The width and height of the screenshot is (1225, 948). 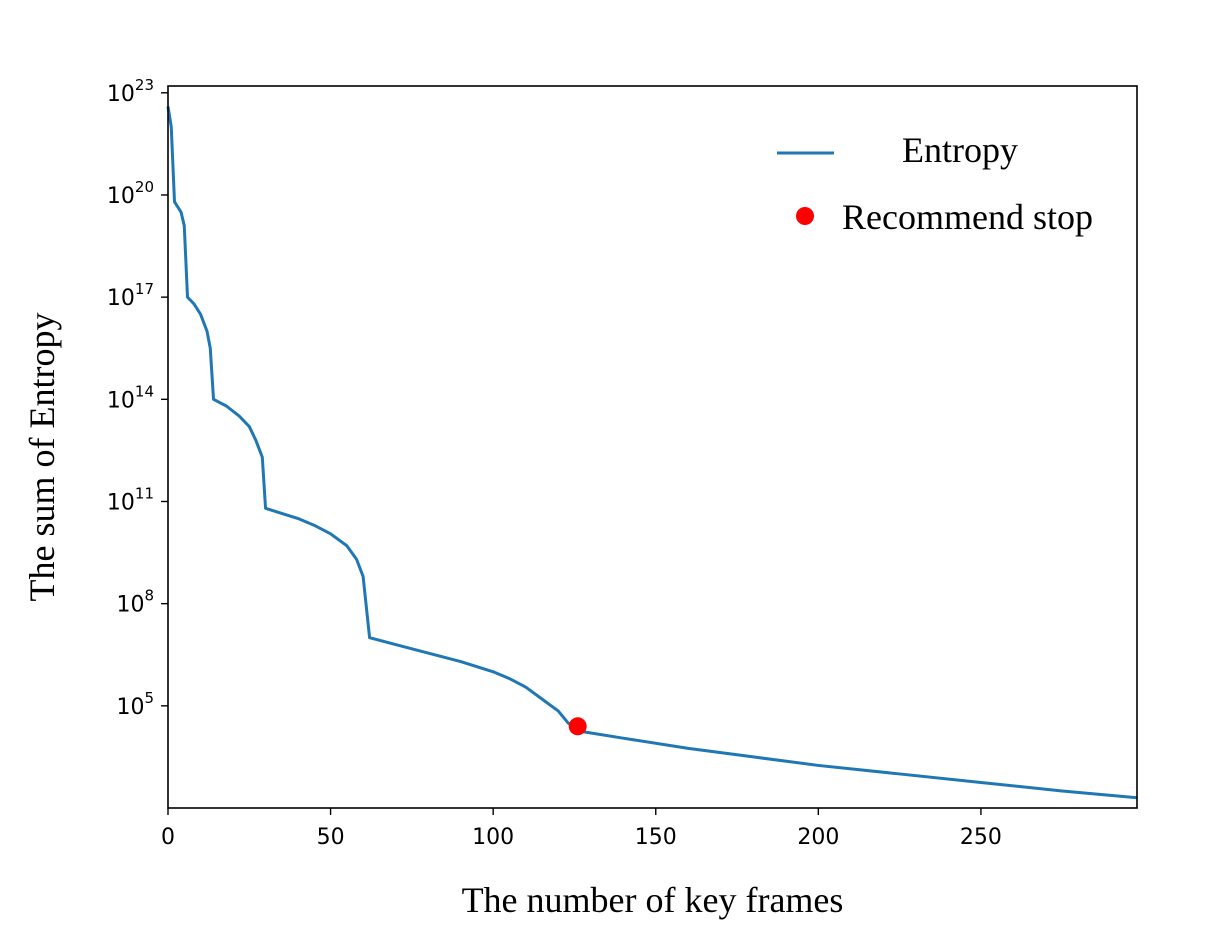 What do you see at coordinates (168, 837) in the screenshot?
I see `x-tick-label: 0` at bounding box center [168, 837].